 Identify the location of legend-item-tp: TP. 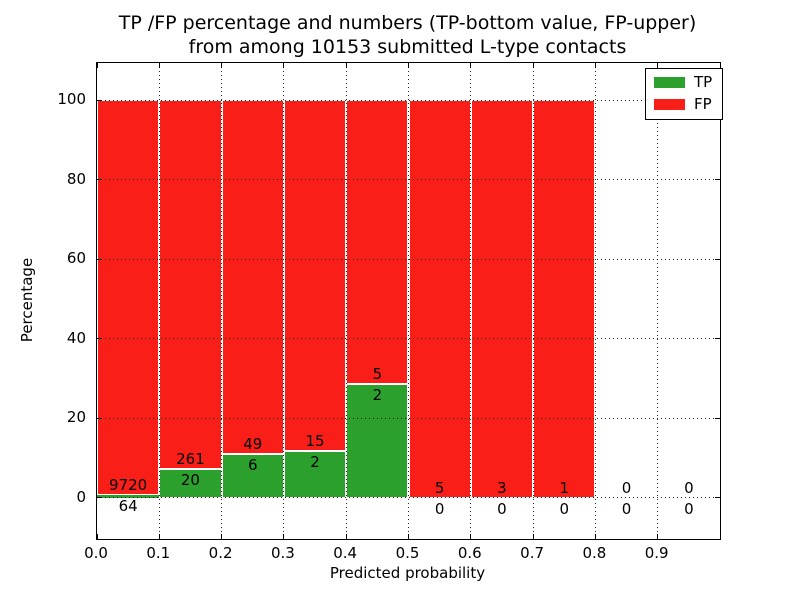
(683, 82).